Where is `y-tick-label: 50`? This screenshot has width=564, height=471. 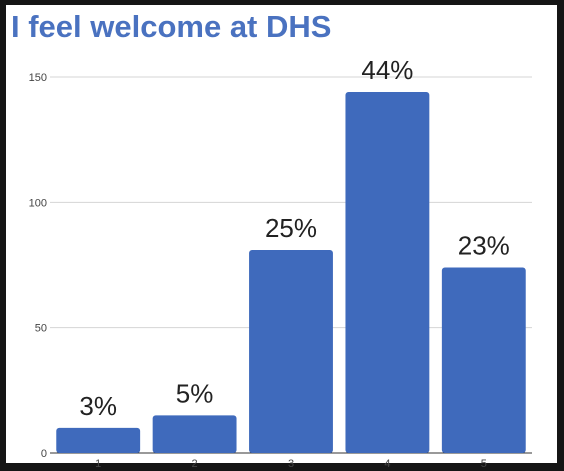 y-tick-label: 50 is located at coordinates (41, 329).